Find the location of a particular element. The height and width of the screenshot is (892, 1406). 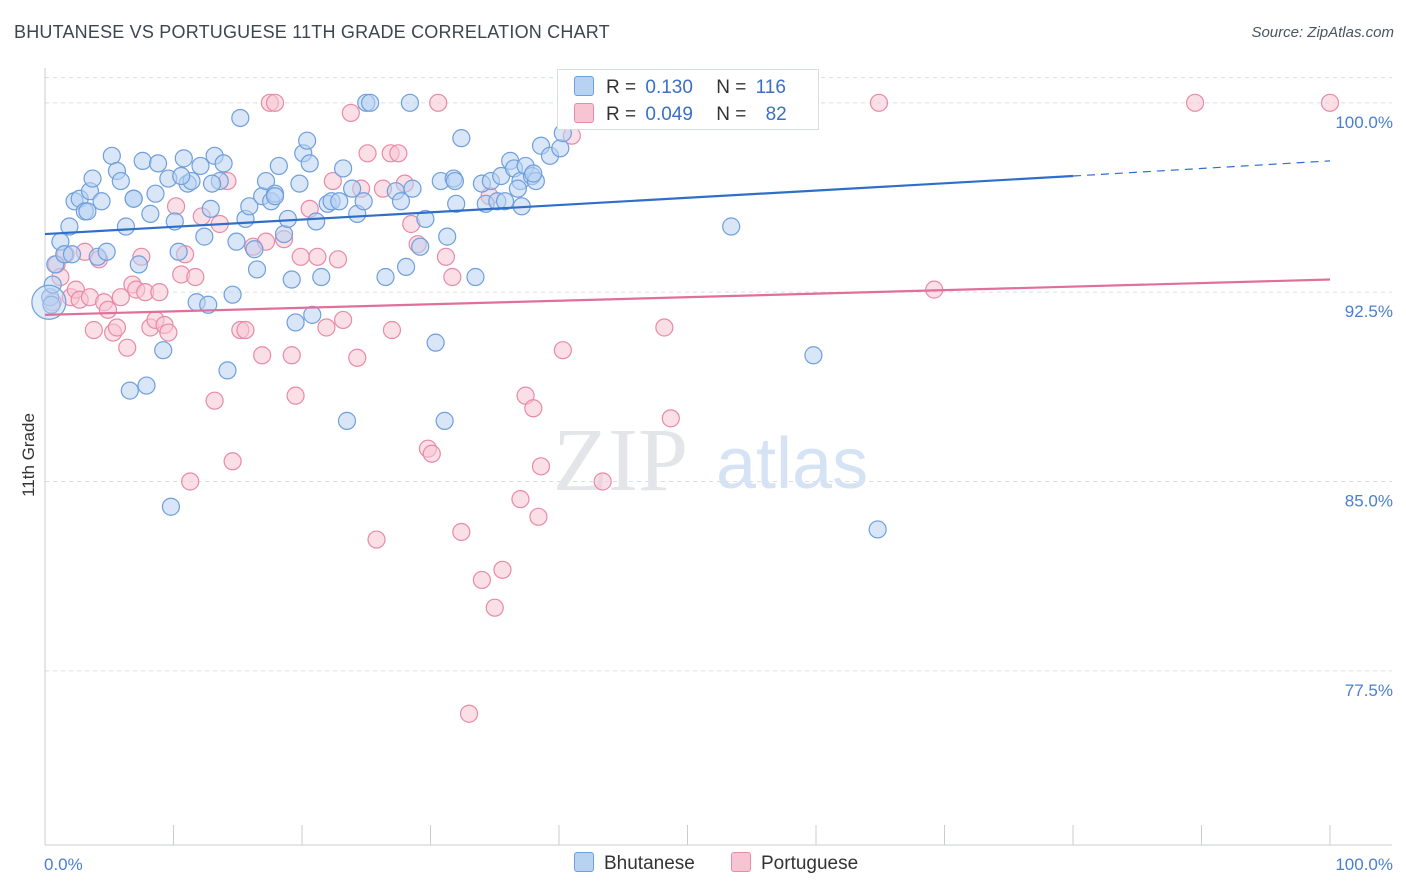

x-tick-label: 100.0% is located at coordinates (1364, 864).